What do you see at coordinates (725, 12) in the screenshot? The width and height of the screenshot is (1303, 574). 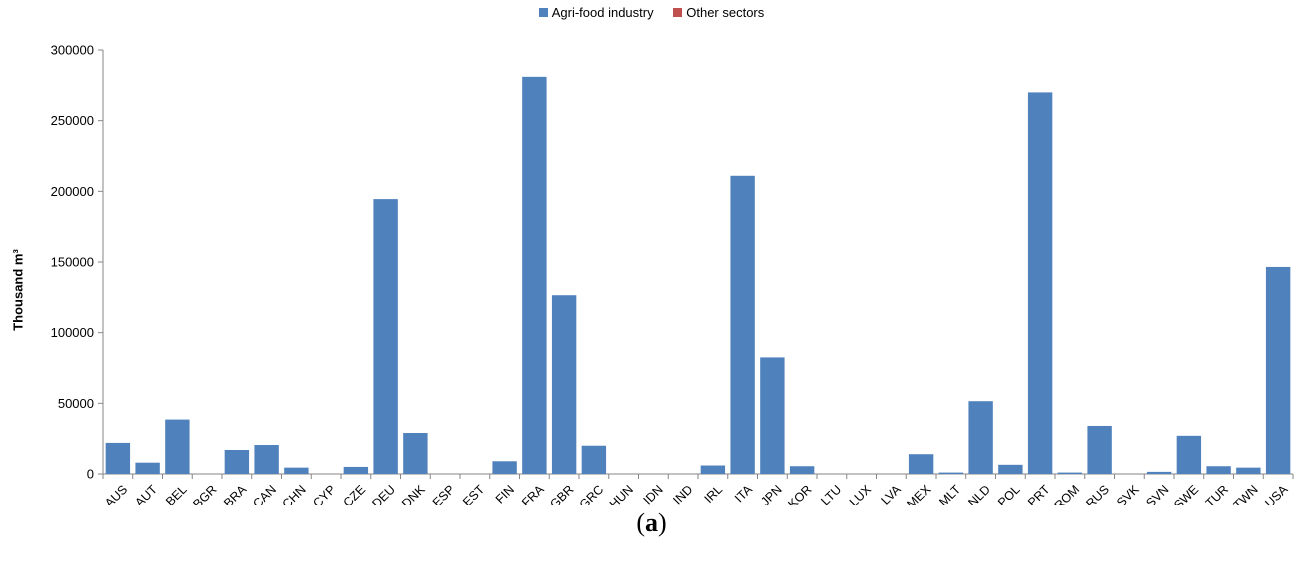 I see `legend-label-other-sectors: Other sectors` at bounding box center [725, 12].